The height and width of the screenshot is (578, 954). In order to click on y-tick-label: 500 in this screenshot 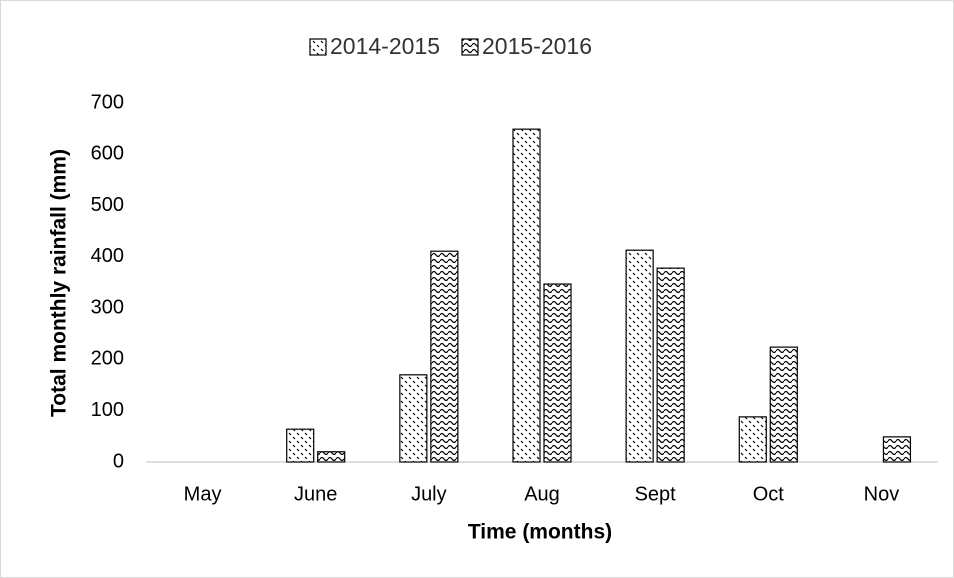, I will do `click(107, 205)`.